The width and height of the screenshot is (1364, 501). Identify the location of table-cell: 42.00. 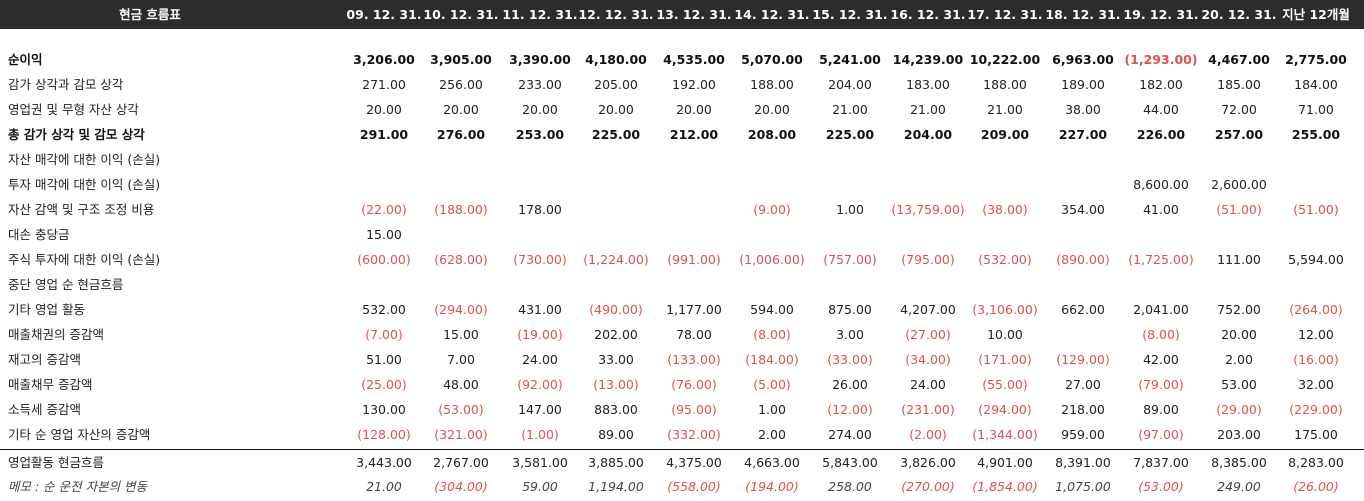
(1161, 359).